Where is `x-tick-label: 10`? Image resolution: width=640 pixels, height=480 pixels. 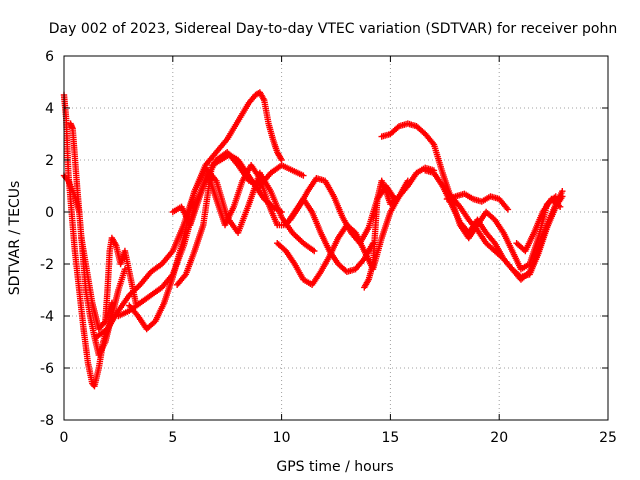 x-tick-label: 10 is located at coordinates (282, 438).